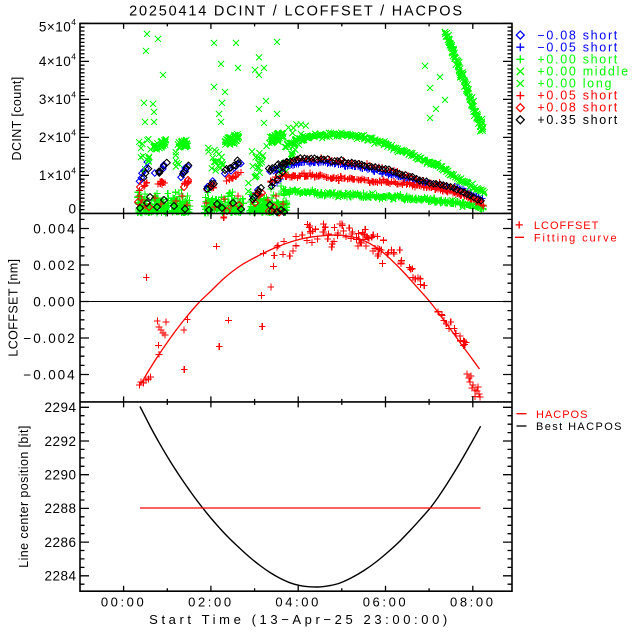 This screenshot has height=640, width=640. I want to click on svg-text: 0.000, so click(54, 301).